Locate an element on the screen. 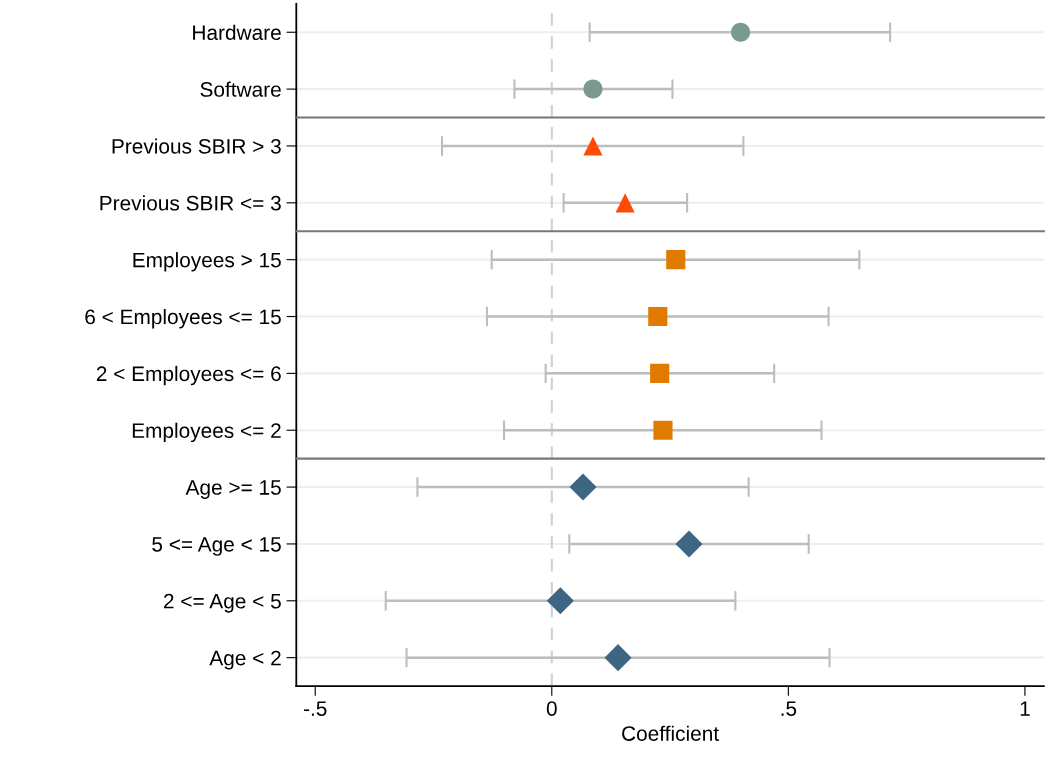  y-tick-label: 2 < Employees <= 6 is located at coordinates (188, 375).